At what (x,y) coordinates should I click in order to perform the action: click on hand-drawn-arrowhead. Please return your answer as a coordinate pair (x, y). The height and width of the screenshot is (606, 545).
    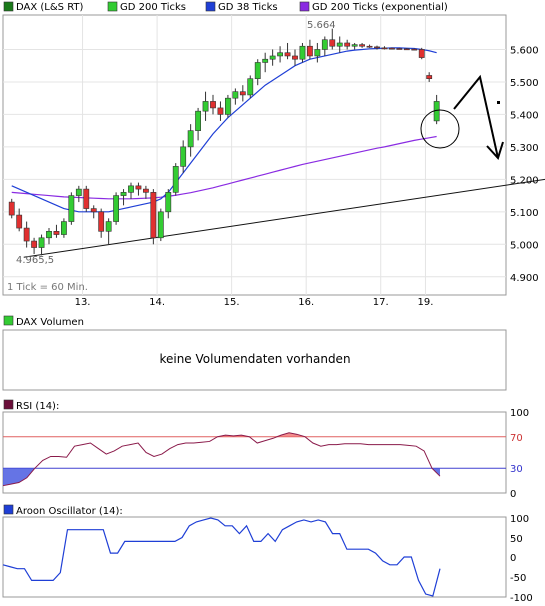
    Looking at the image, I should click on (495, 150).